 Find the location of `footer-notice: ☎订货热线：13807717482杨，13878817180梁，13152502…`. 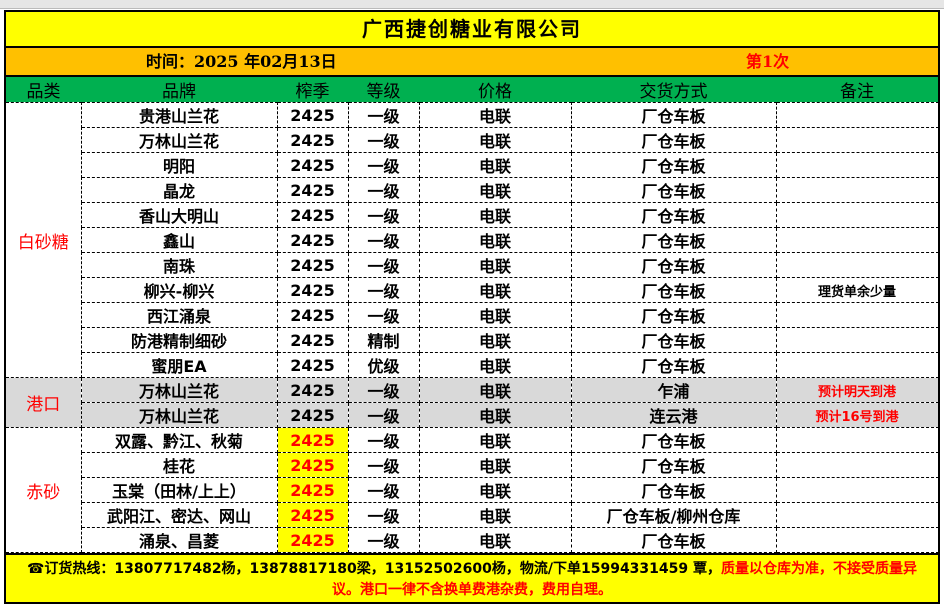

footer-notice: ☎订货热线：13807717482杨，13878817180梁，13152502… is located at coordinates (472, 577).